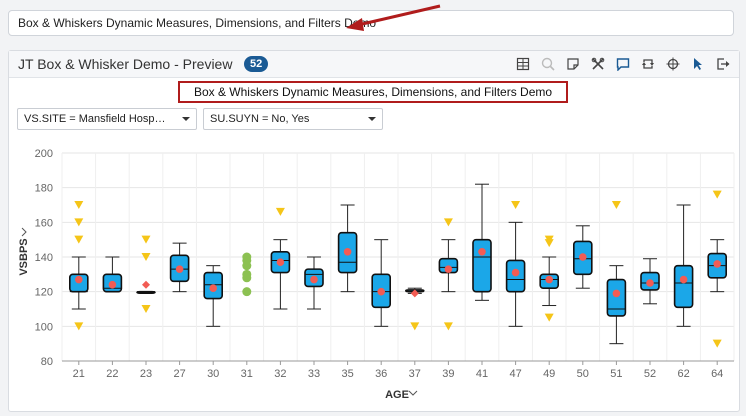 The image size is (746, 416). What do you see at coordinates (397, 395) in the screenshot?
I see `x-axis-title: AGE` at bounding box center [397, 395].